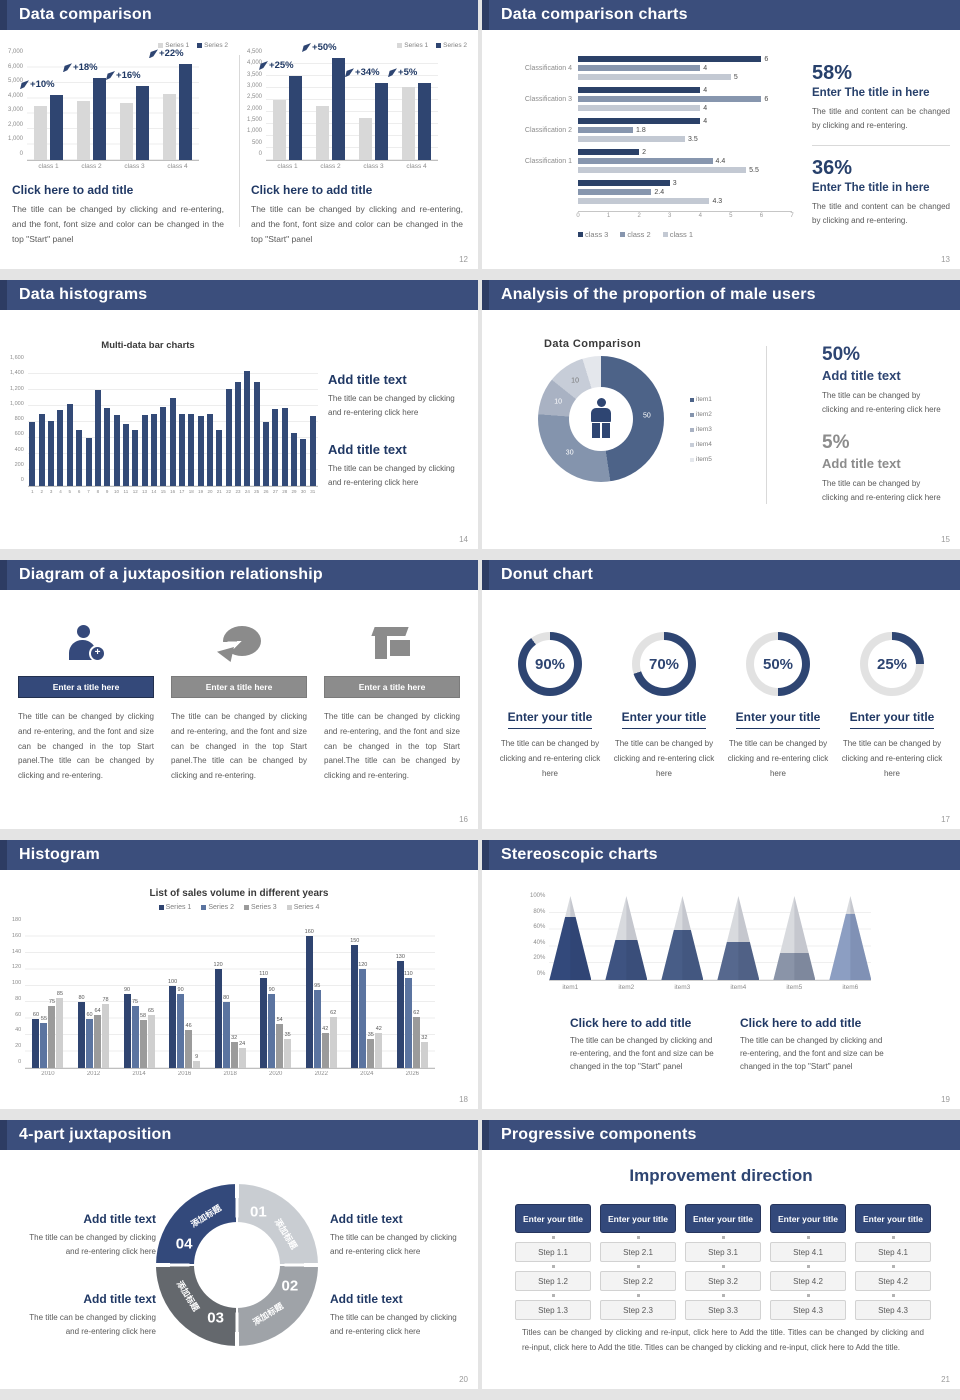  Describe the element at coordinates (673, 68) in the screenshot. I see `group-bars: 6 4 5` at that location.